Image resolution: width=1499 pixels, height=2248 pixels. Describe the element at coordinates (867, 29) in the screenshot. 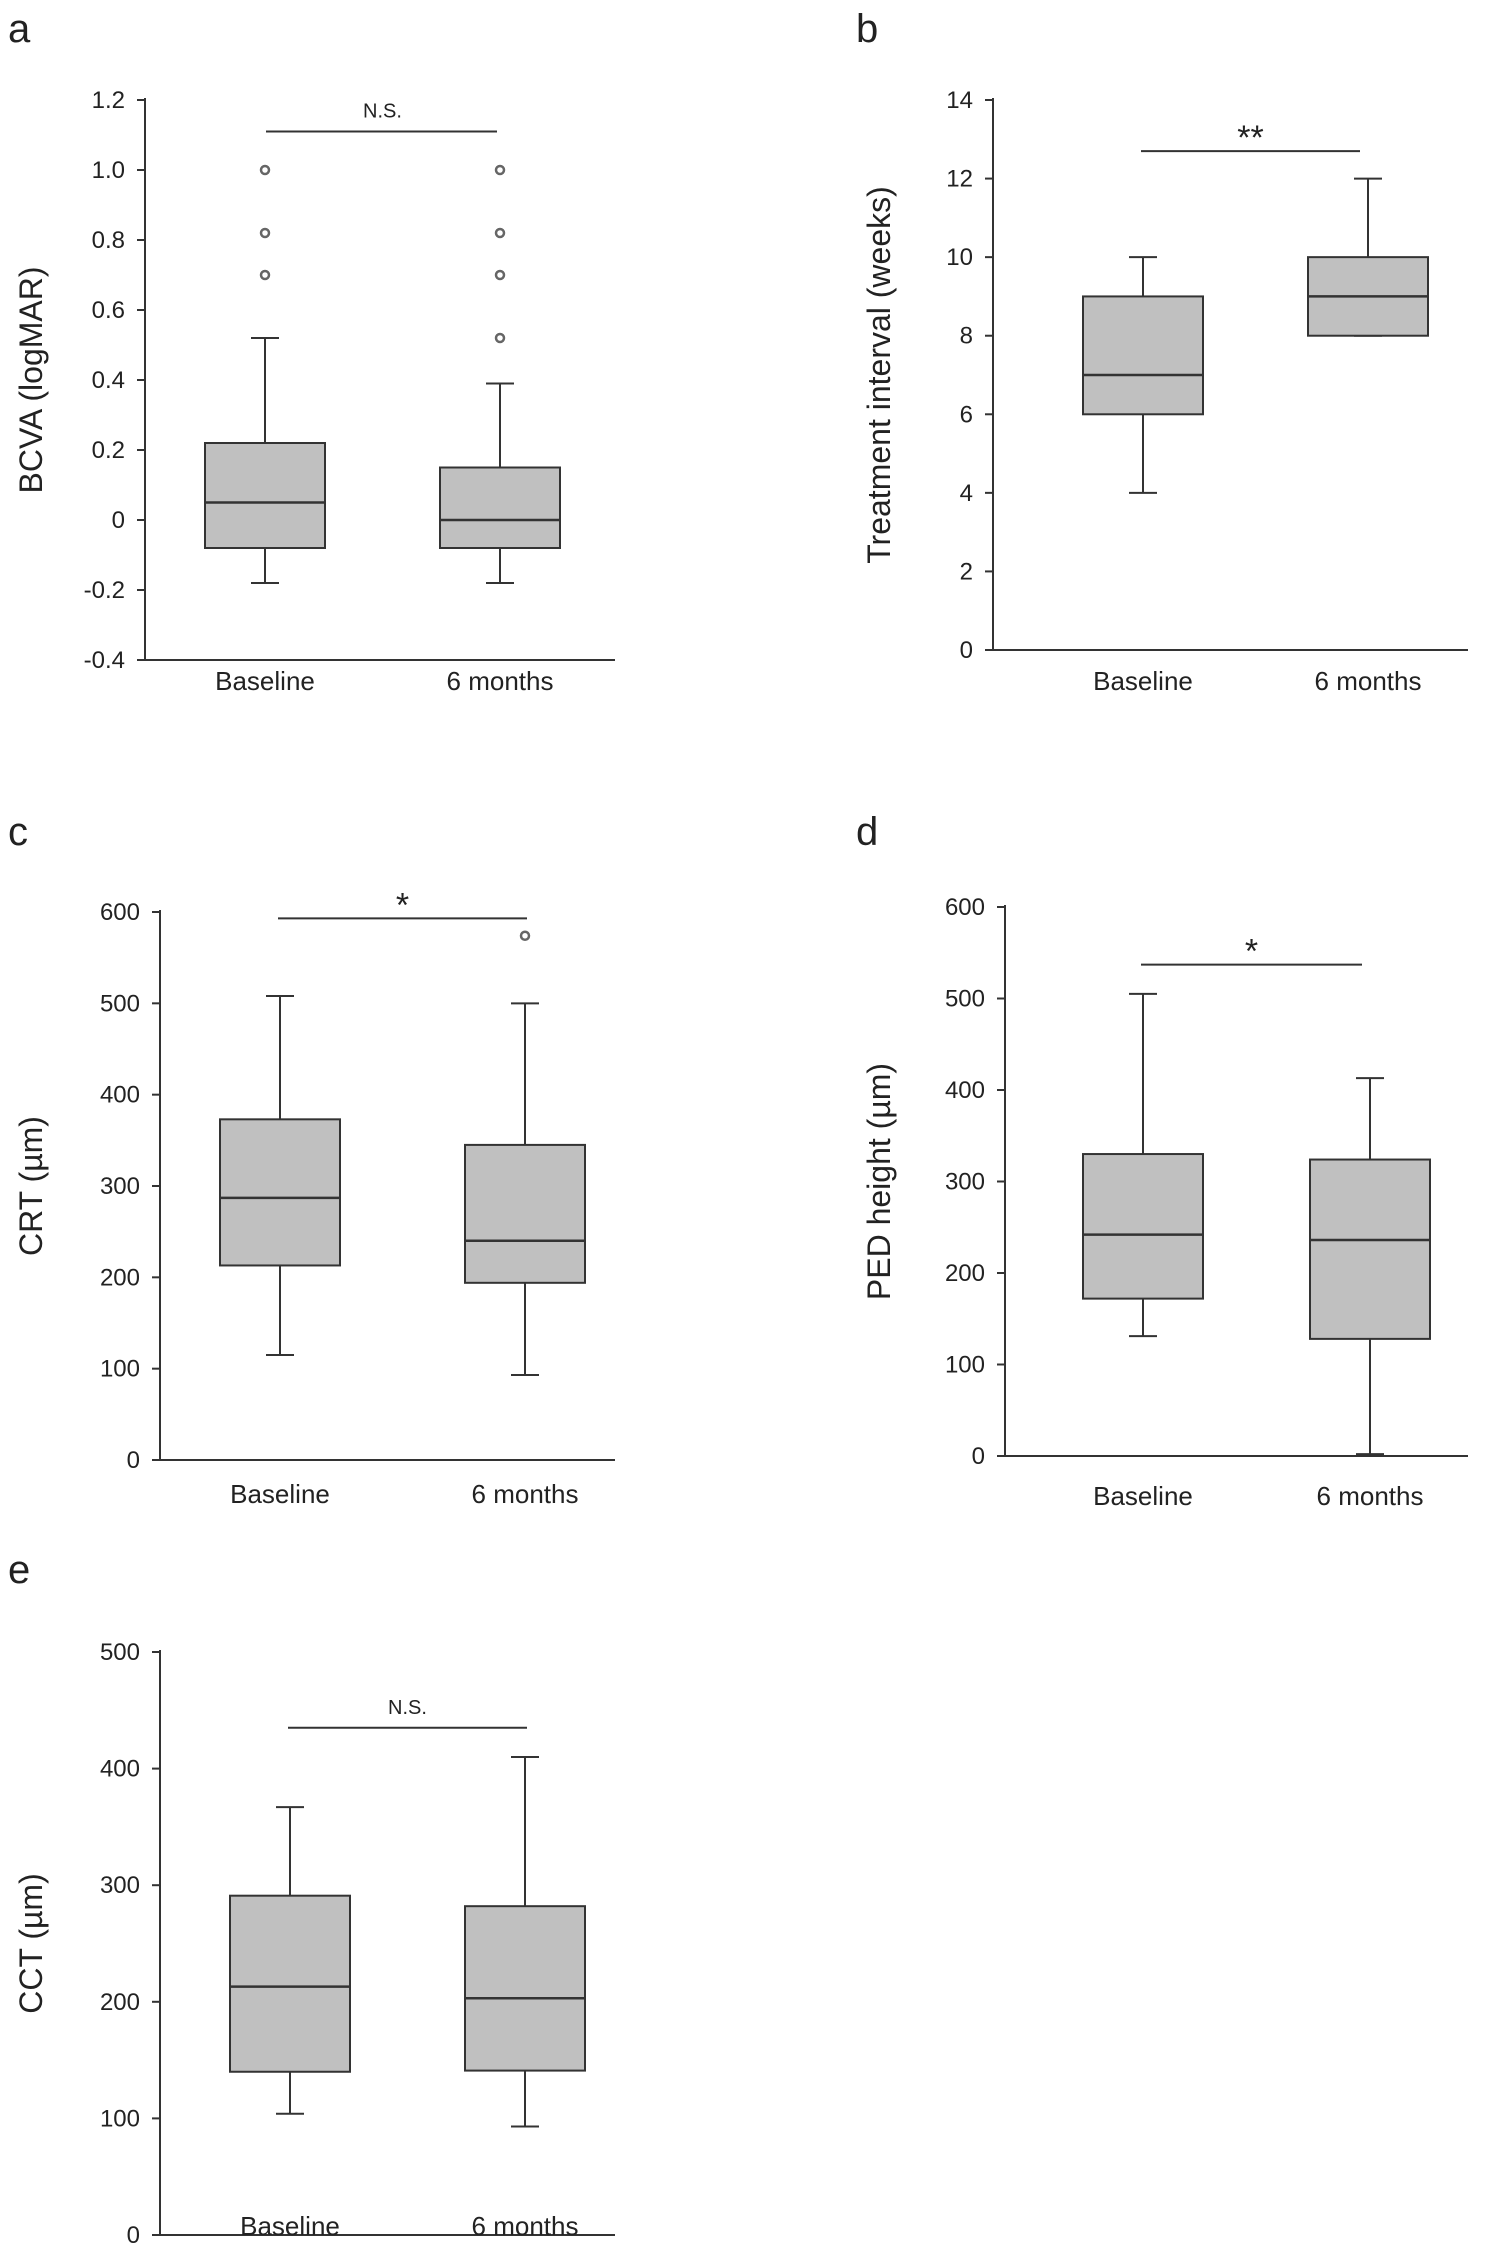

I see `panel-b-letter: b` at that location.